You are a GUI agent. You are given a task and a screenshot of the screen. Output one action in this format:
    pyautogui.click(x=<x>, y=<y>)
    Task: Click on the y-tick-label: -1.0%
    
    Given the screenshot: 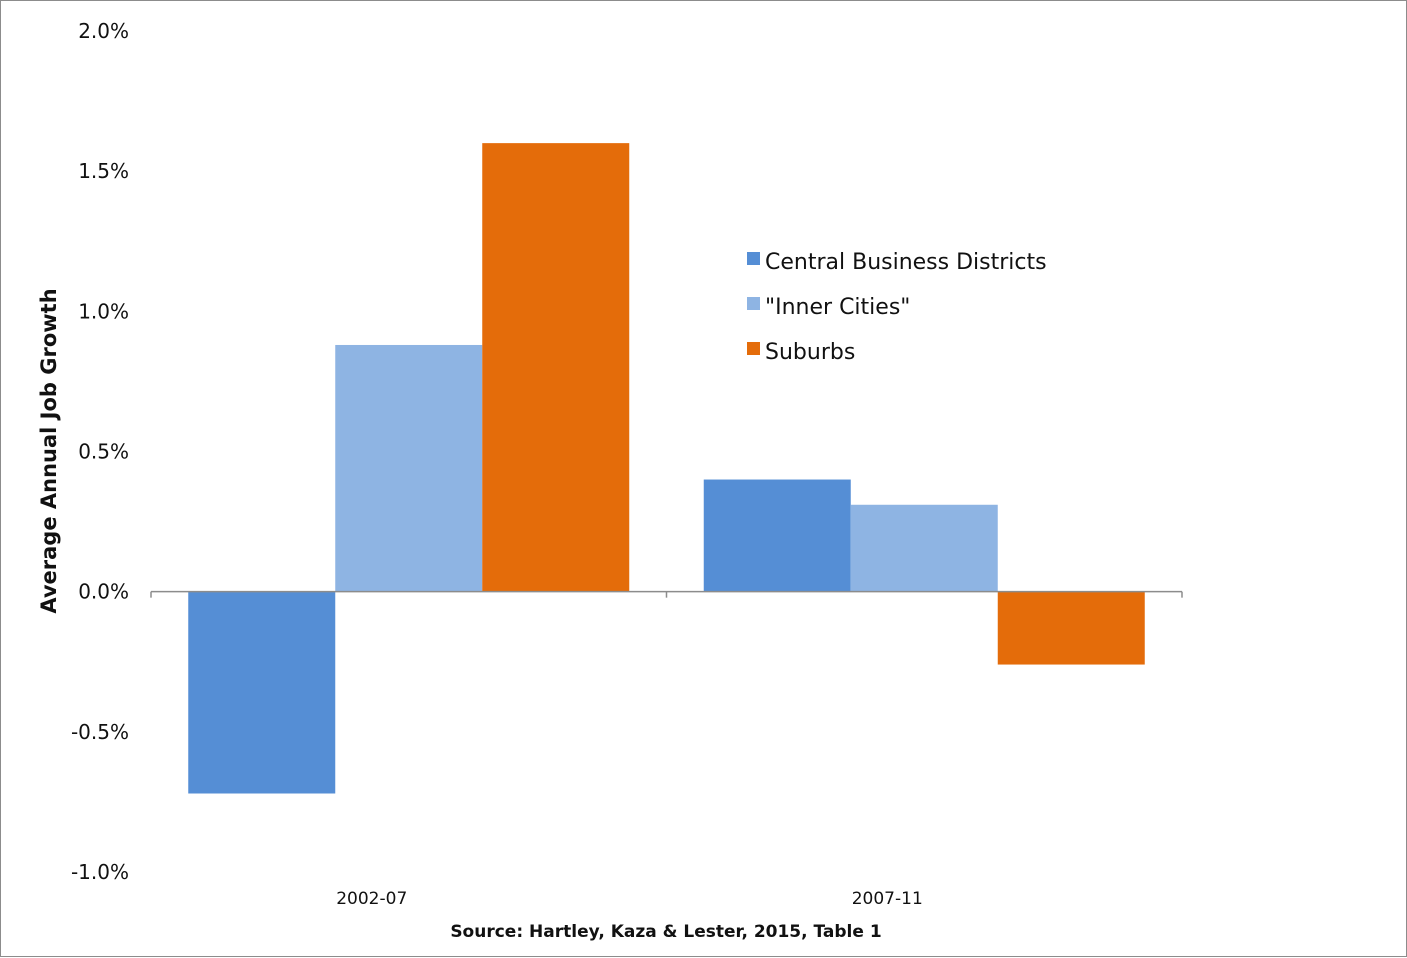 What is the action you would take?
    pyautogui.click(x=100, y=872)
    